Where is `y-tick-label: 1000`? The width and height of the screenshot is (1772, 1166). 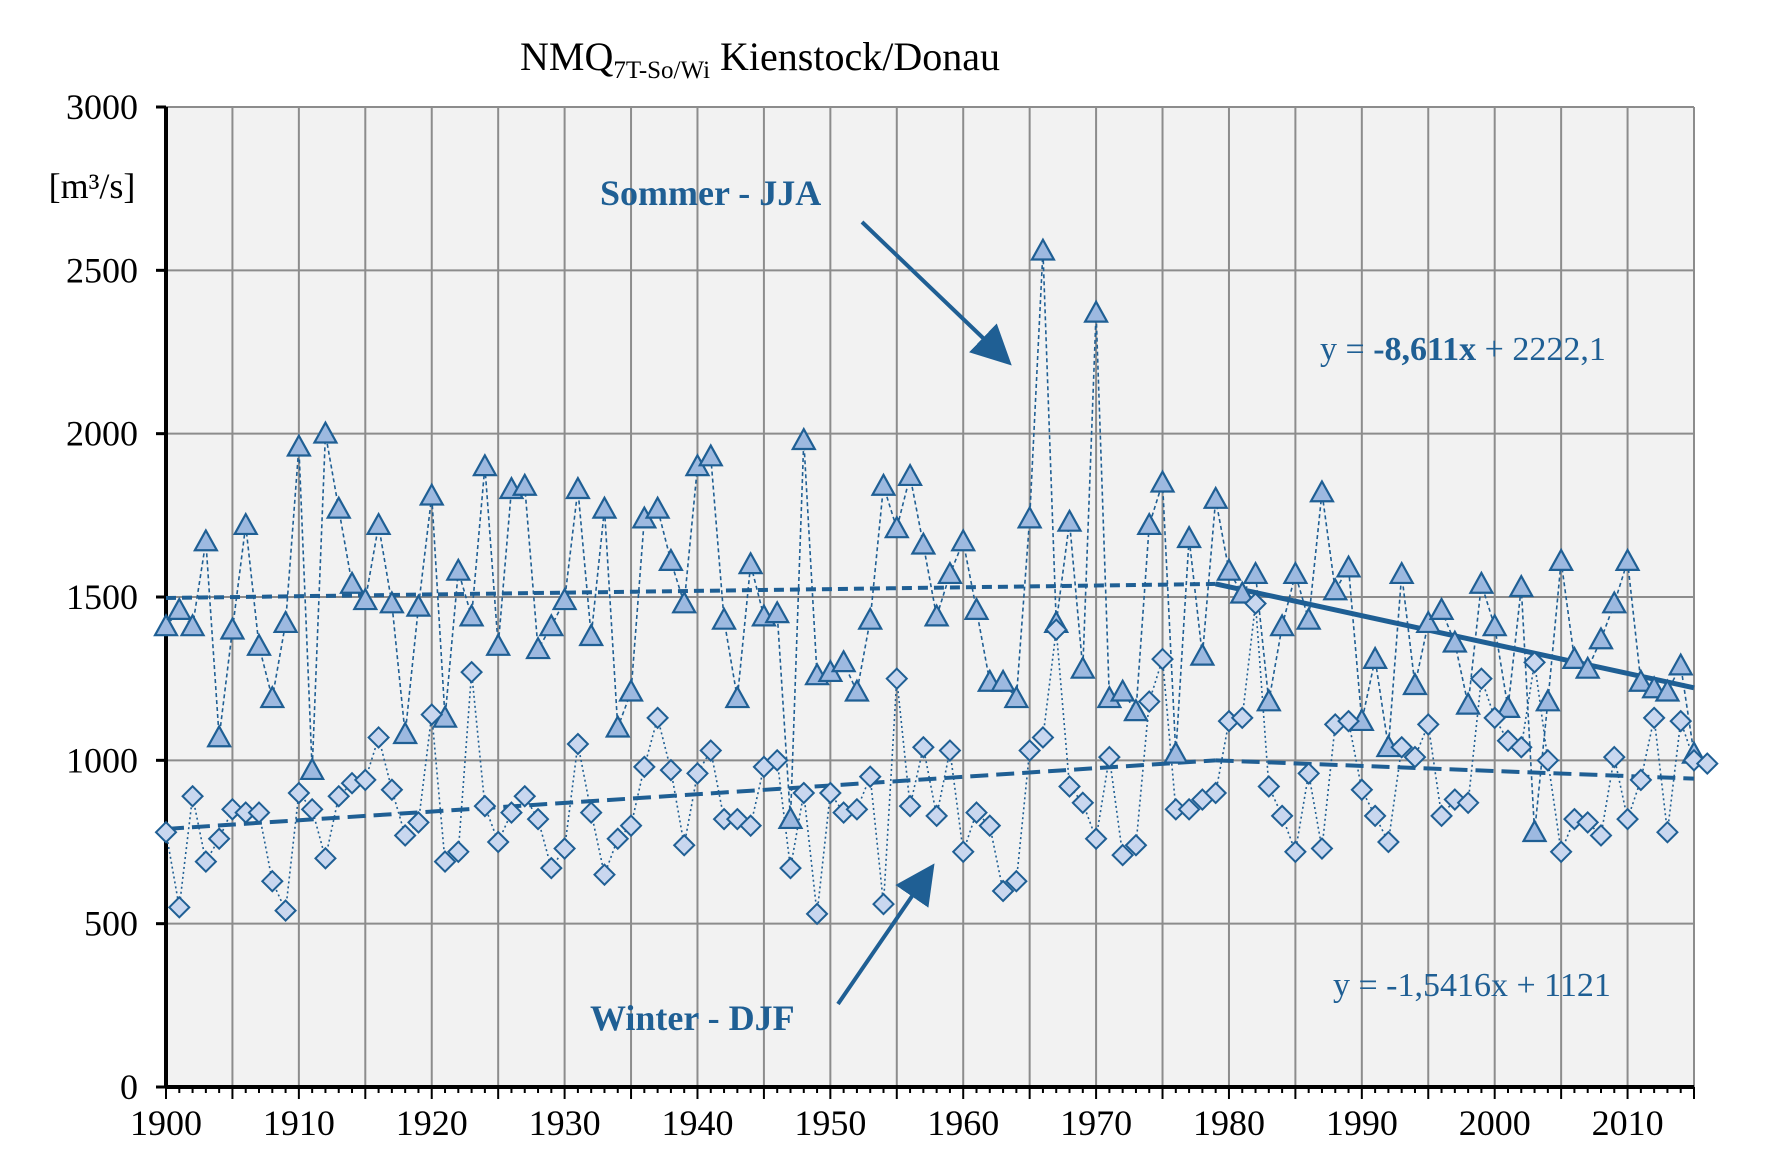
y-tick-label: 1000 is located at coordinates (102, 760).